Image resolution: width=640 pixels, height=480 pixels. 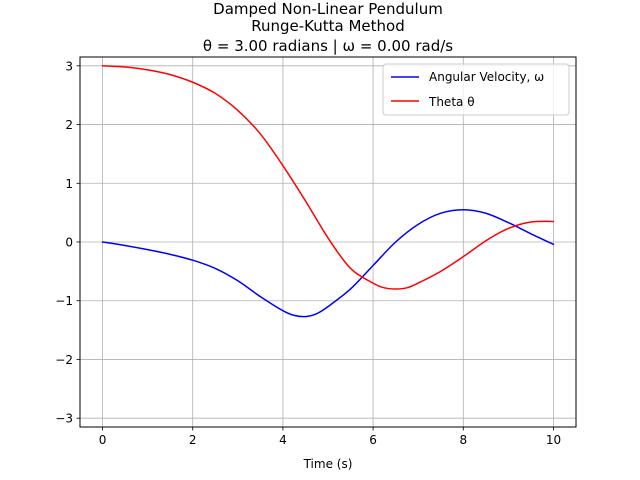 I want to click on legend-label-angular-velocity: Angular Velocity, ω, so click(x=486, y=77).